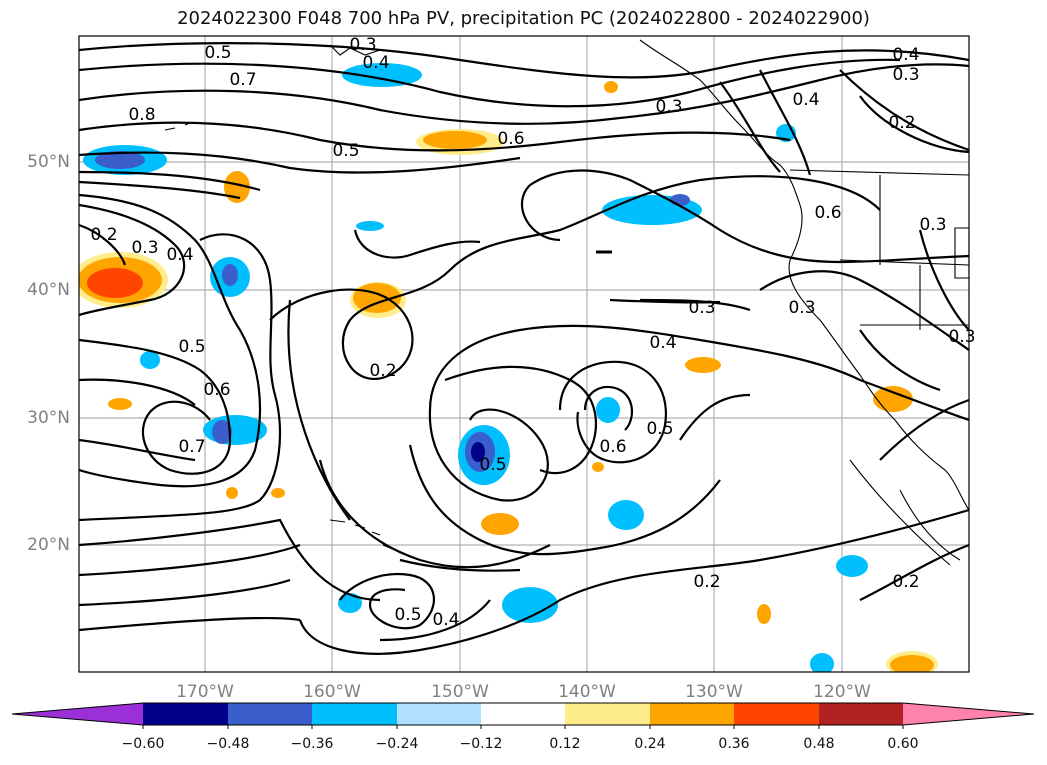 The image size is (1047, 765). What do you see at coordinates (587, 692) in the screenshot?
I see `lon-label-140w: 140°W` at bounding box center [587, 692].